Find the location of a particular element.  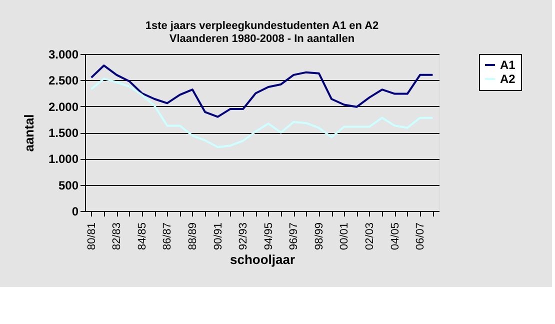

y-tick-label: 0 is located at coordinates (75, 211).